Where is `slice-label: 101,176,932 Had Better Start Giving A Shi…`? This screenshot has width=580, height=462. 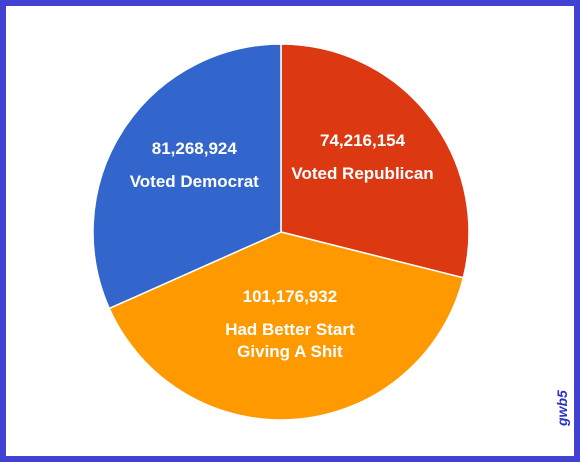
slice-label: 101,176,932 Had Better Start Giving A Shi… is located at coordinates (290, 325).